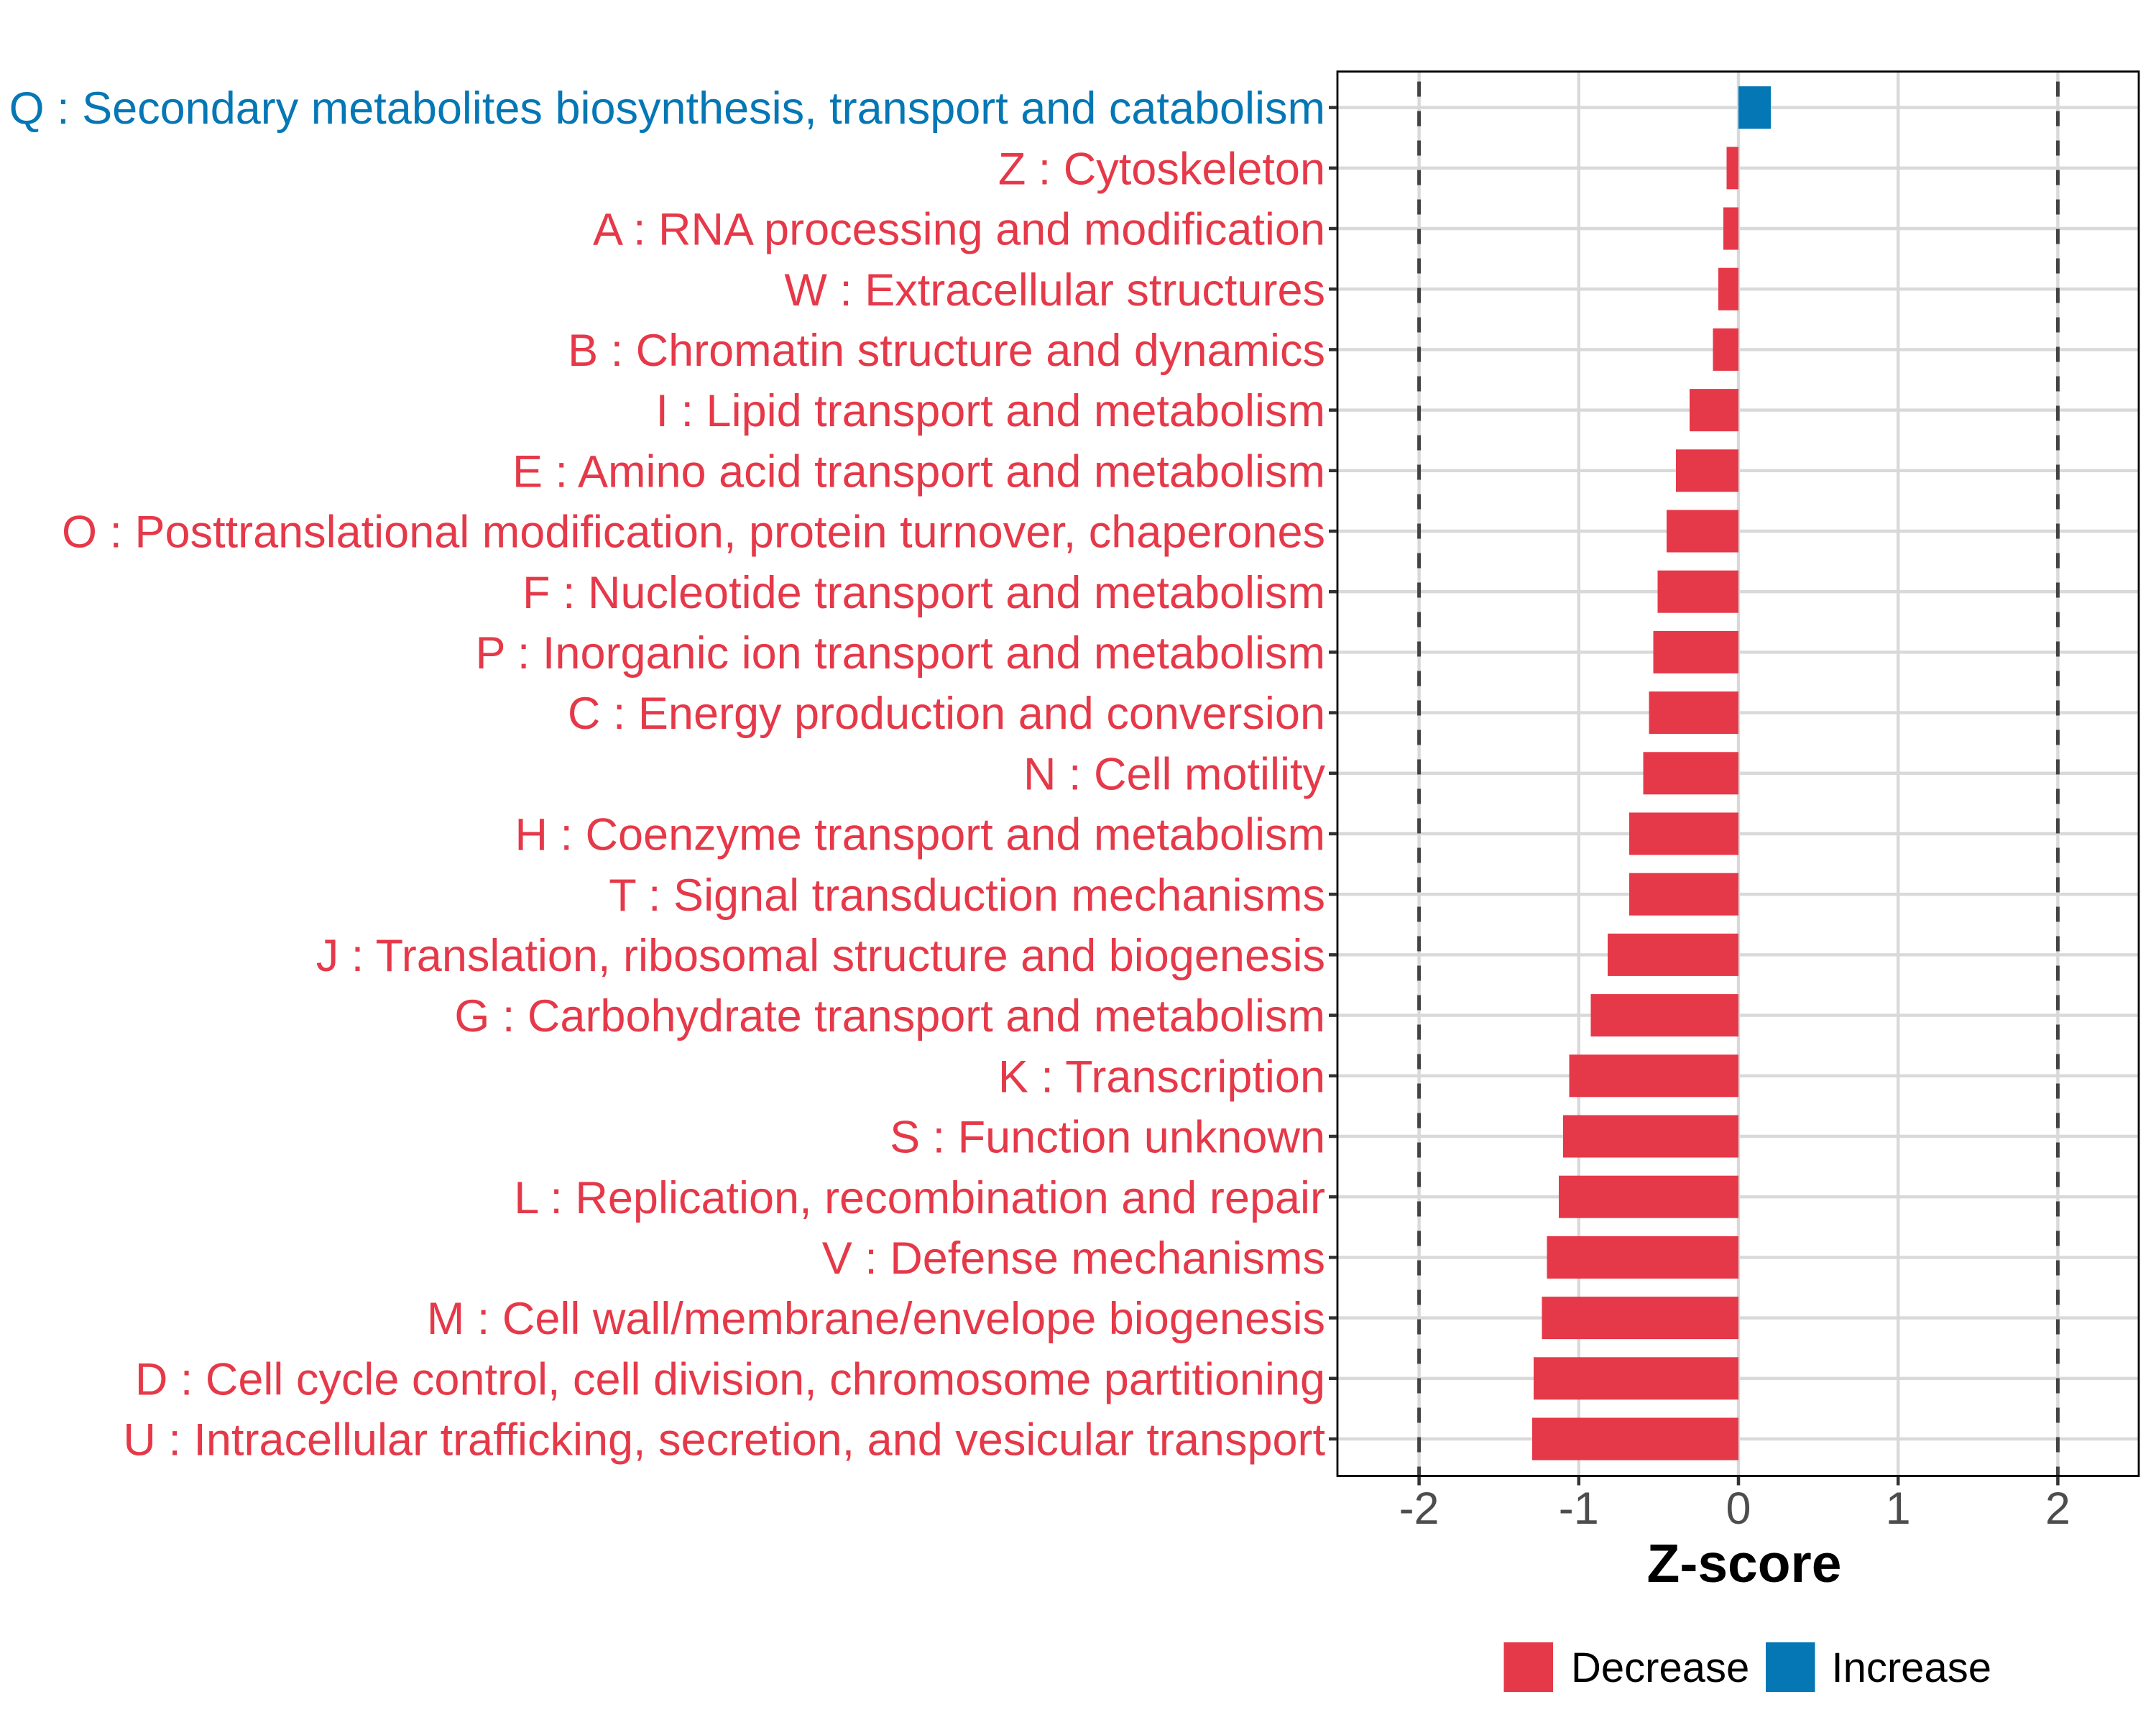 The width and height of the screenshot is (2156, 1725). I want to click on svg-text: -1, so click(1579, 1509).